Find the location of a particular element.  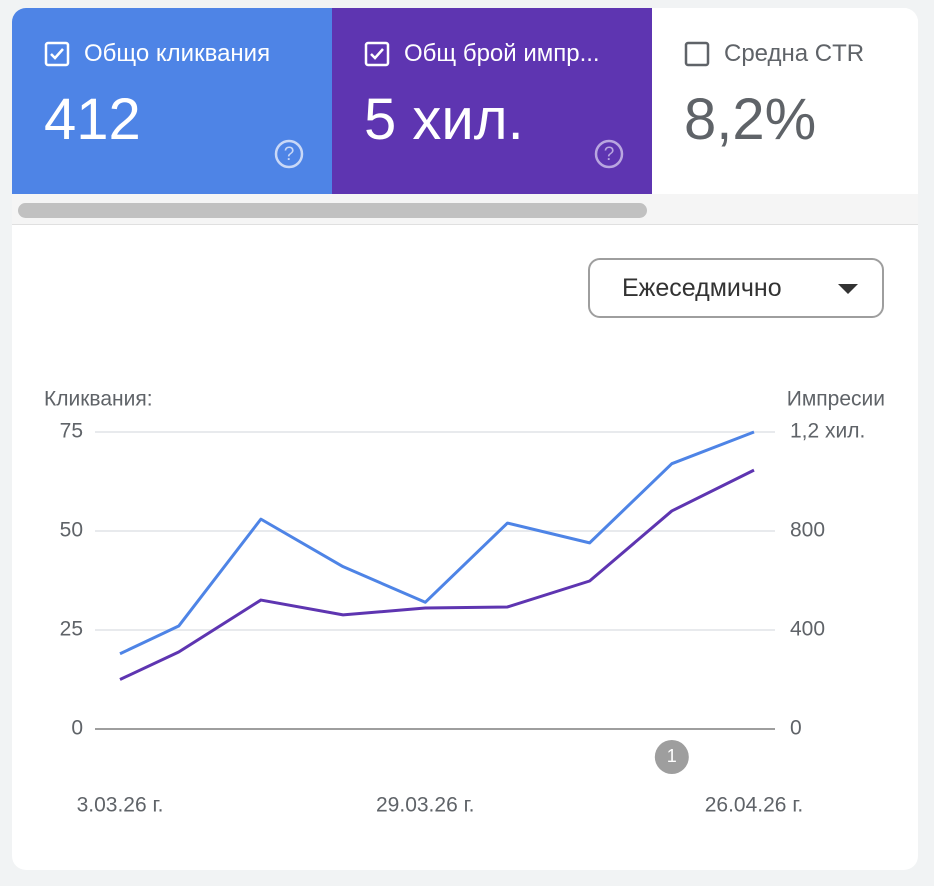

y-tick-label: 0 is located at coordinates (77, 728).